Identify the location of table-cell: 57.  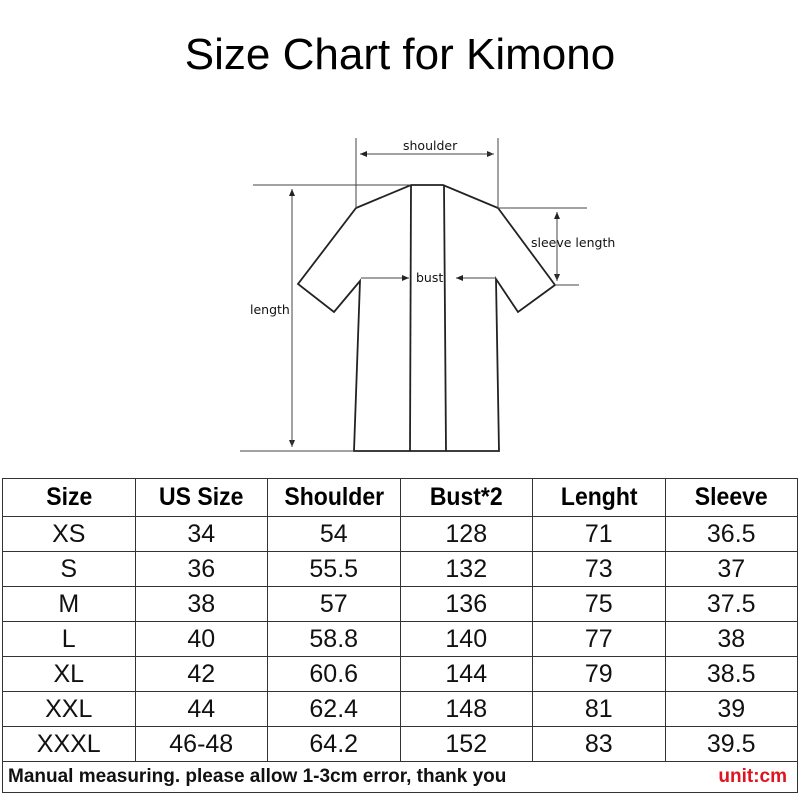
(334, 604).